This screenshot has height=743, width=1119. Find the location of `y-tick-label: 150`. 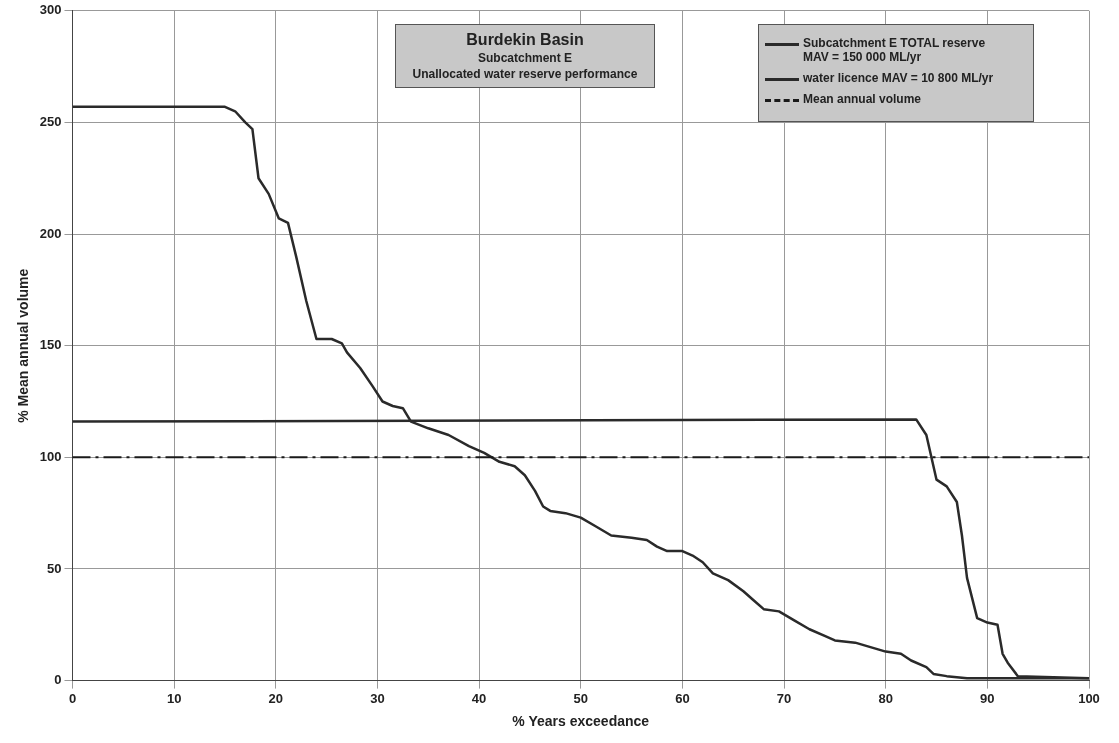

y-tick-label: 150 is located at coordinates (50, 345).